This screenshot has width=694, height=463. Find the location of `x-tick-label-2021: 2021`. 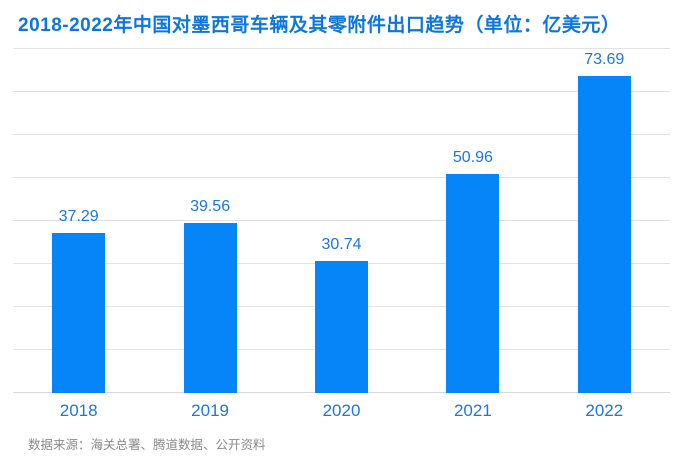

x-tick-label-2021: 2021 is located at coordinates (472, 410).